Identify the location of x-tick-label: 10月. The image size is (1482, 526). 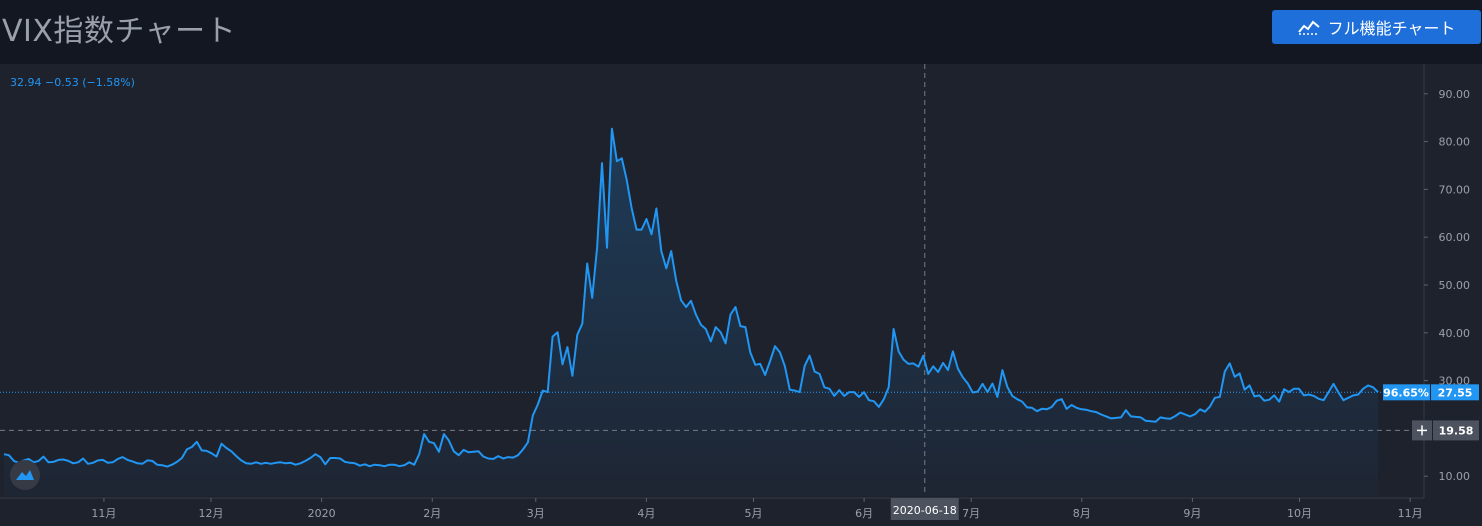
(1299, 513).